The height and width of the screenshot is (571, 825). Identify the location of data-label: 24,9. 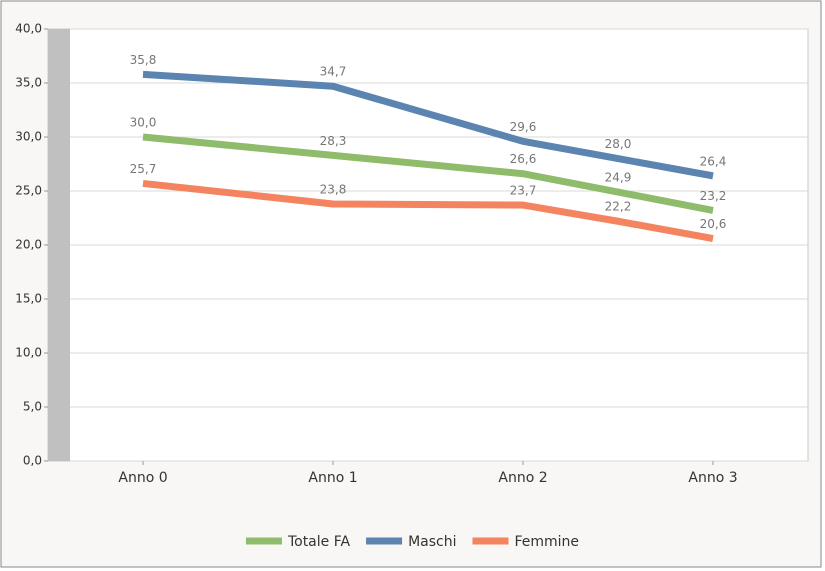
(618, 178).